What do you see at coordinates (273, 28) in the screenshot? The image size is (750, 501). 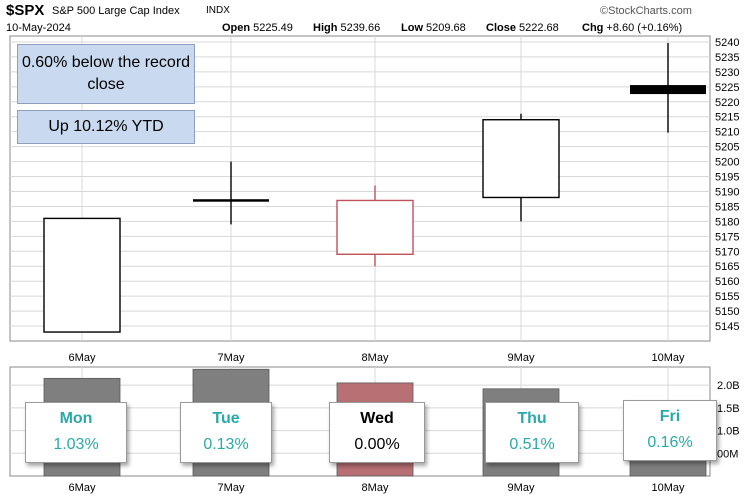 I see `open-value: 5225.49` at bounding box center [273, 28].